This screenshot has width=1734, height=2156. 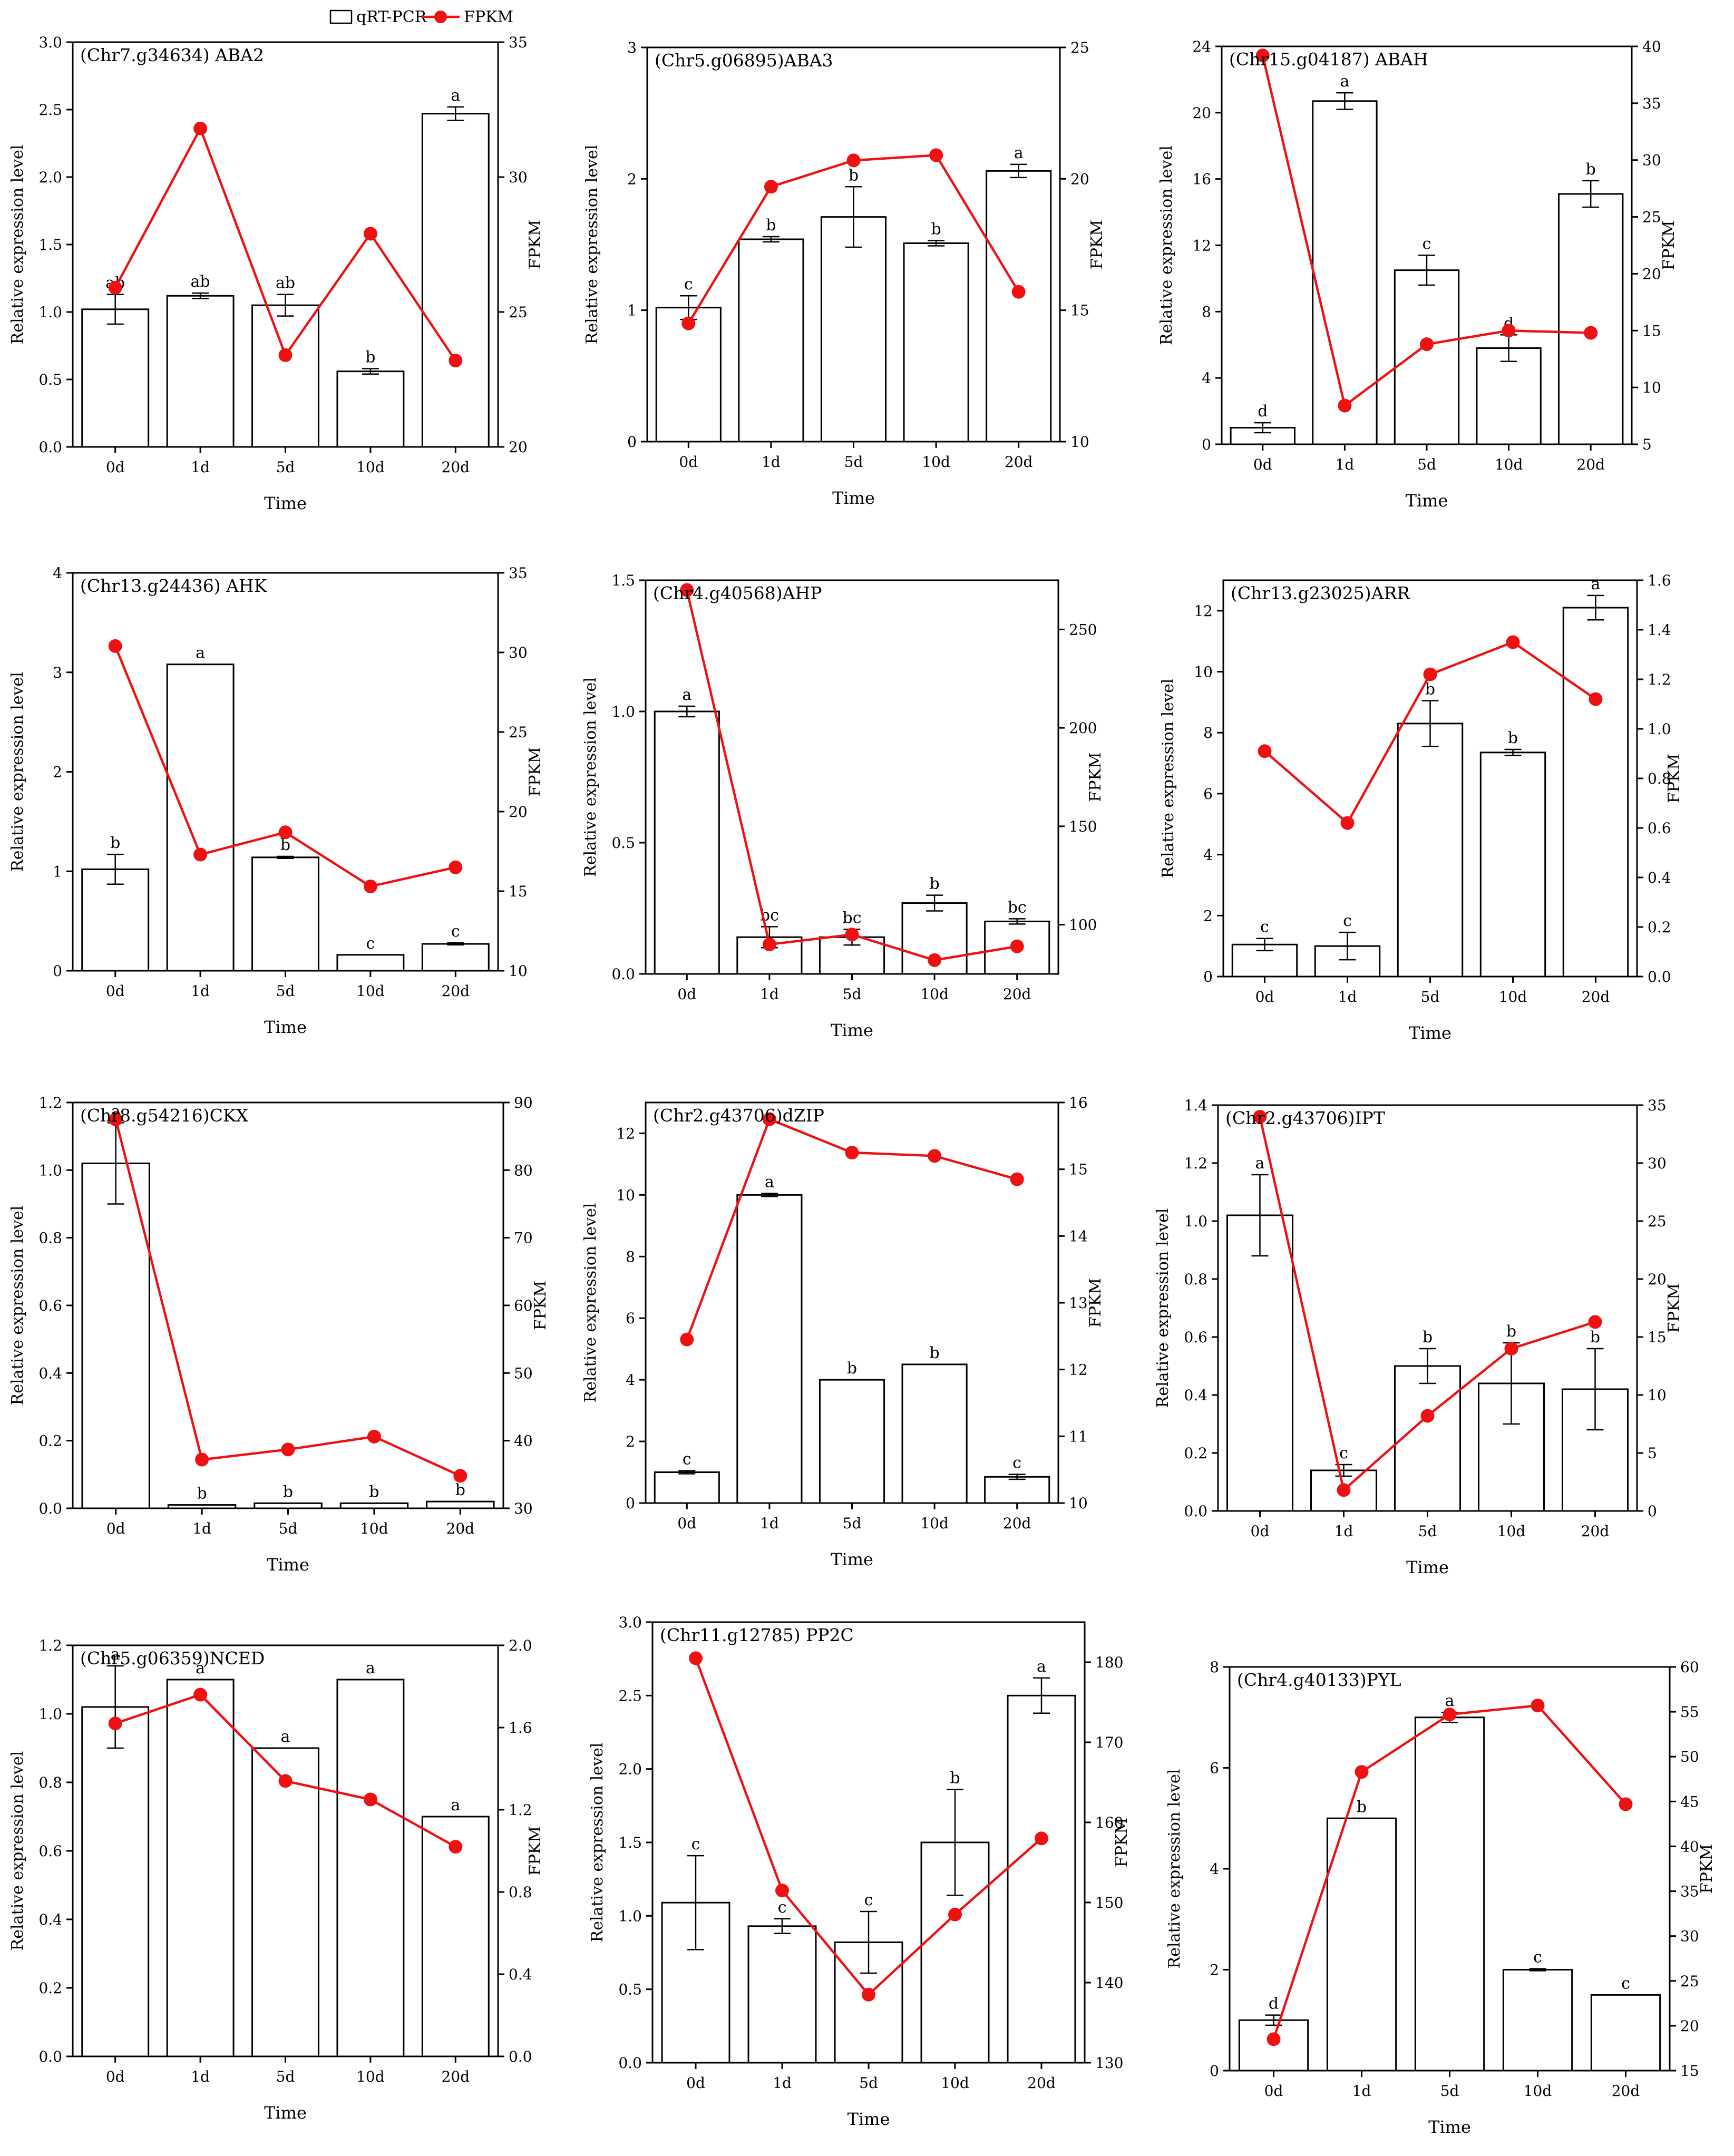 What do you see at coordinates (1273, 2091) in the screenshot?
I see `x-tick-label: 0d` at bounding box center [1273, 2091].